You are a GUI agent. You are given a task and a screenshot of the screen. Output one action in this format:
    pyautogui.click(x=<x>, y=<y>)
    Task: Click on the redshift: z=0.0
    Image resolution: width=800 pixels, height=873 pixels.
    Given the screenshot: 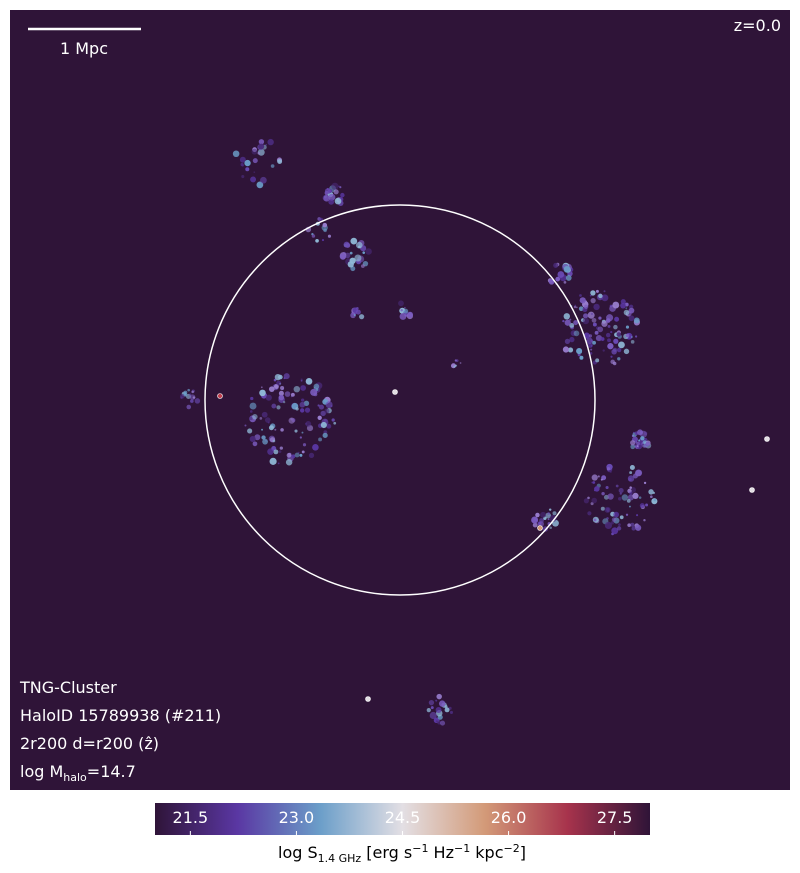 What is the action you would take?
    pyautogui.click(x=757, y=25)
    